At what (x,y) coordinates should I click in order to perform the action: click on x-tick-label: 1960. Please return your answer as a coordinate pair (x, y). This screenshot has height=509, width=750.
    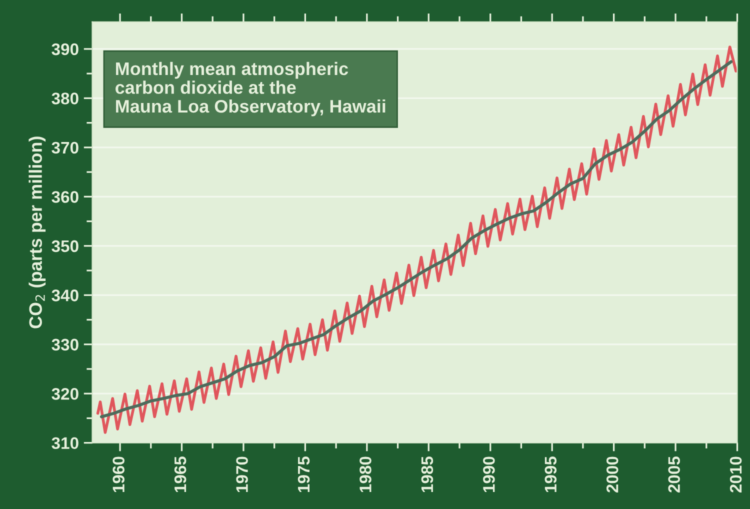
    Looking at the image, I should click on (118, 474).